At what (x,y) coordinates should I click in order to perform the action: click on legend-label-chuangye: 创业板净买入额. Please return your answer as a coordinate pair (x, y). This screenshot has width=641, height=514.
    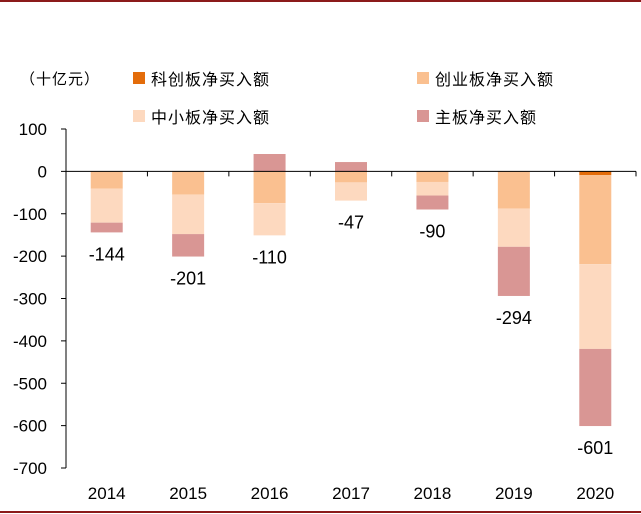
    Looking at the image, I should click on (495, 79).